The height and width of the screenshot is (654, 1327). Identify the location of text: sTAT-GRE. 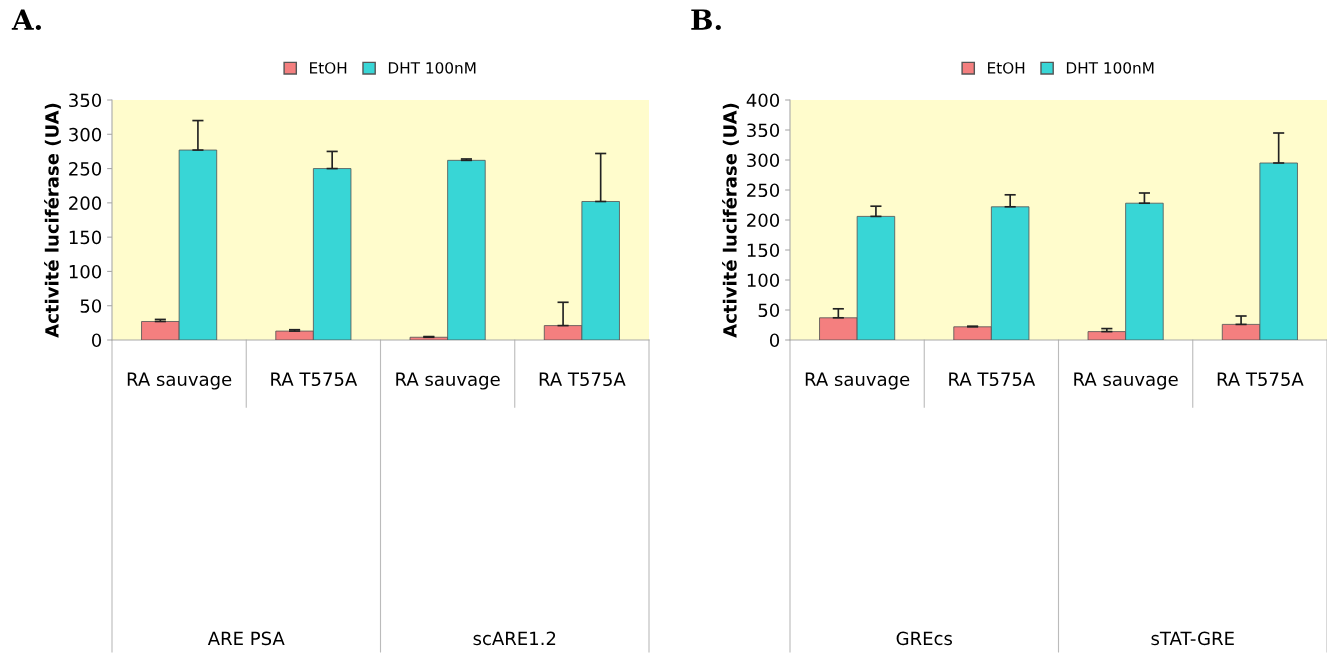
(1192, 638).